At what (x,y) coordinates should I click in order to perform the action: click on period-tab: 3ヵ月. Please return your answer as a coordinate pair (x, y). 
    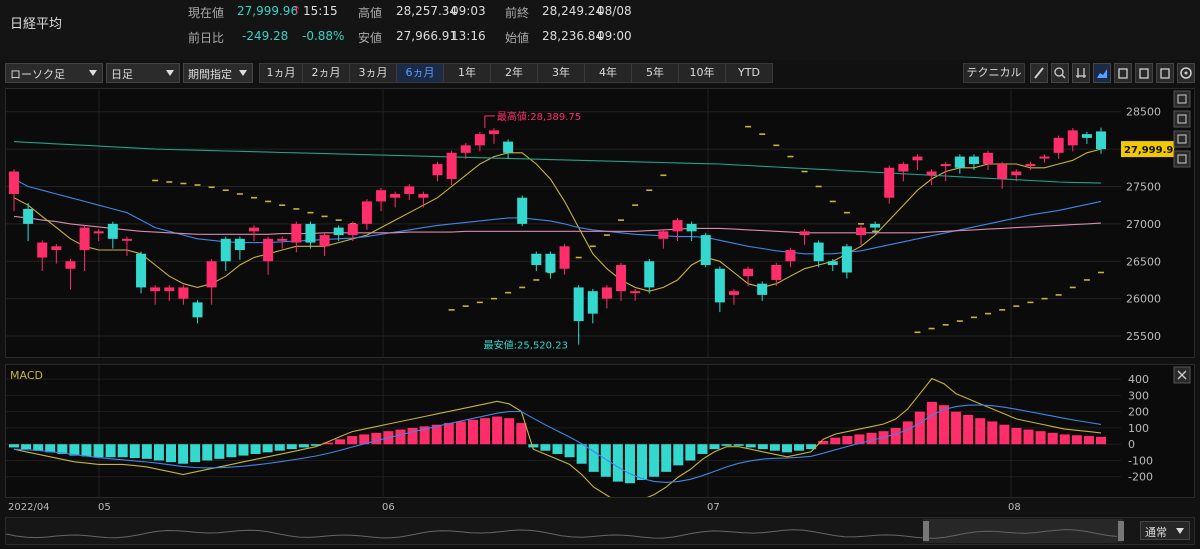
    Looking at the image, I should click on (373, 73).